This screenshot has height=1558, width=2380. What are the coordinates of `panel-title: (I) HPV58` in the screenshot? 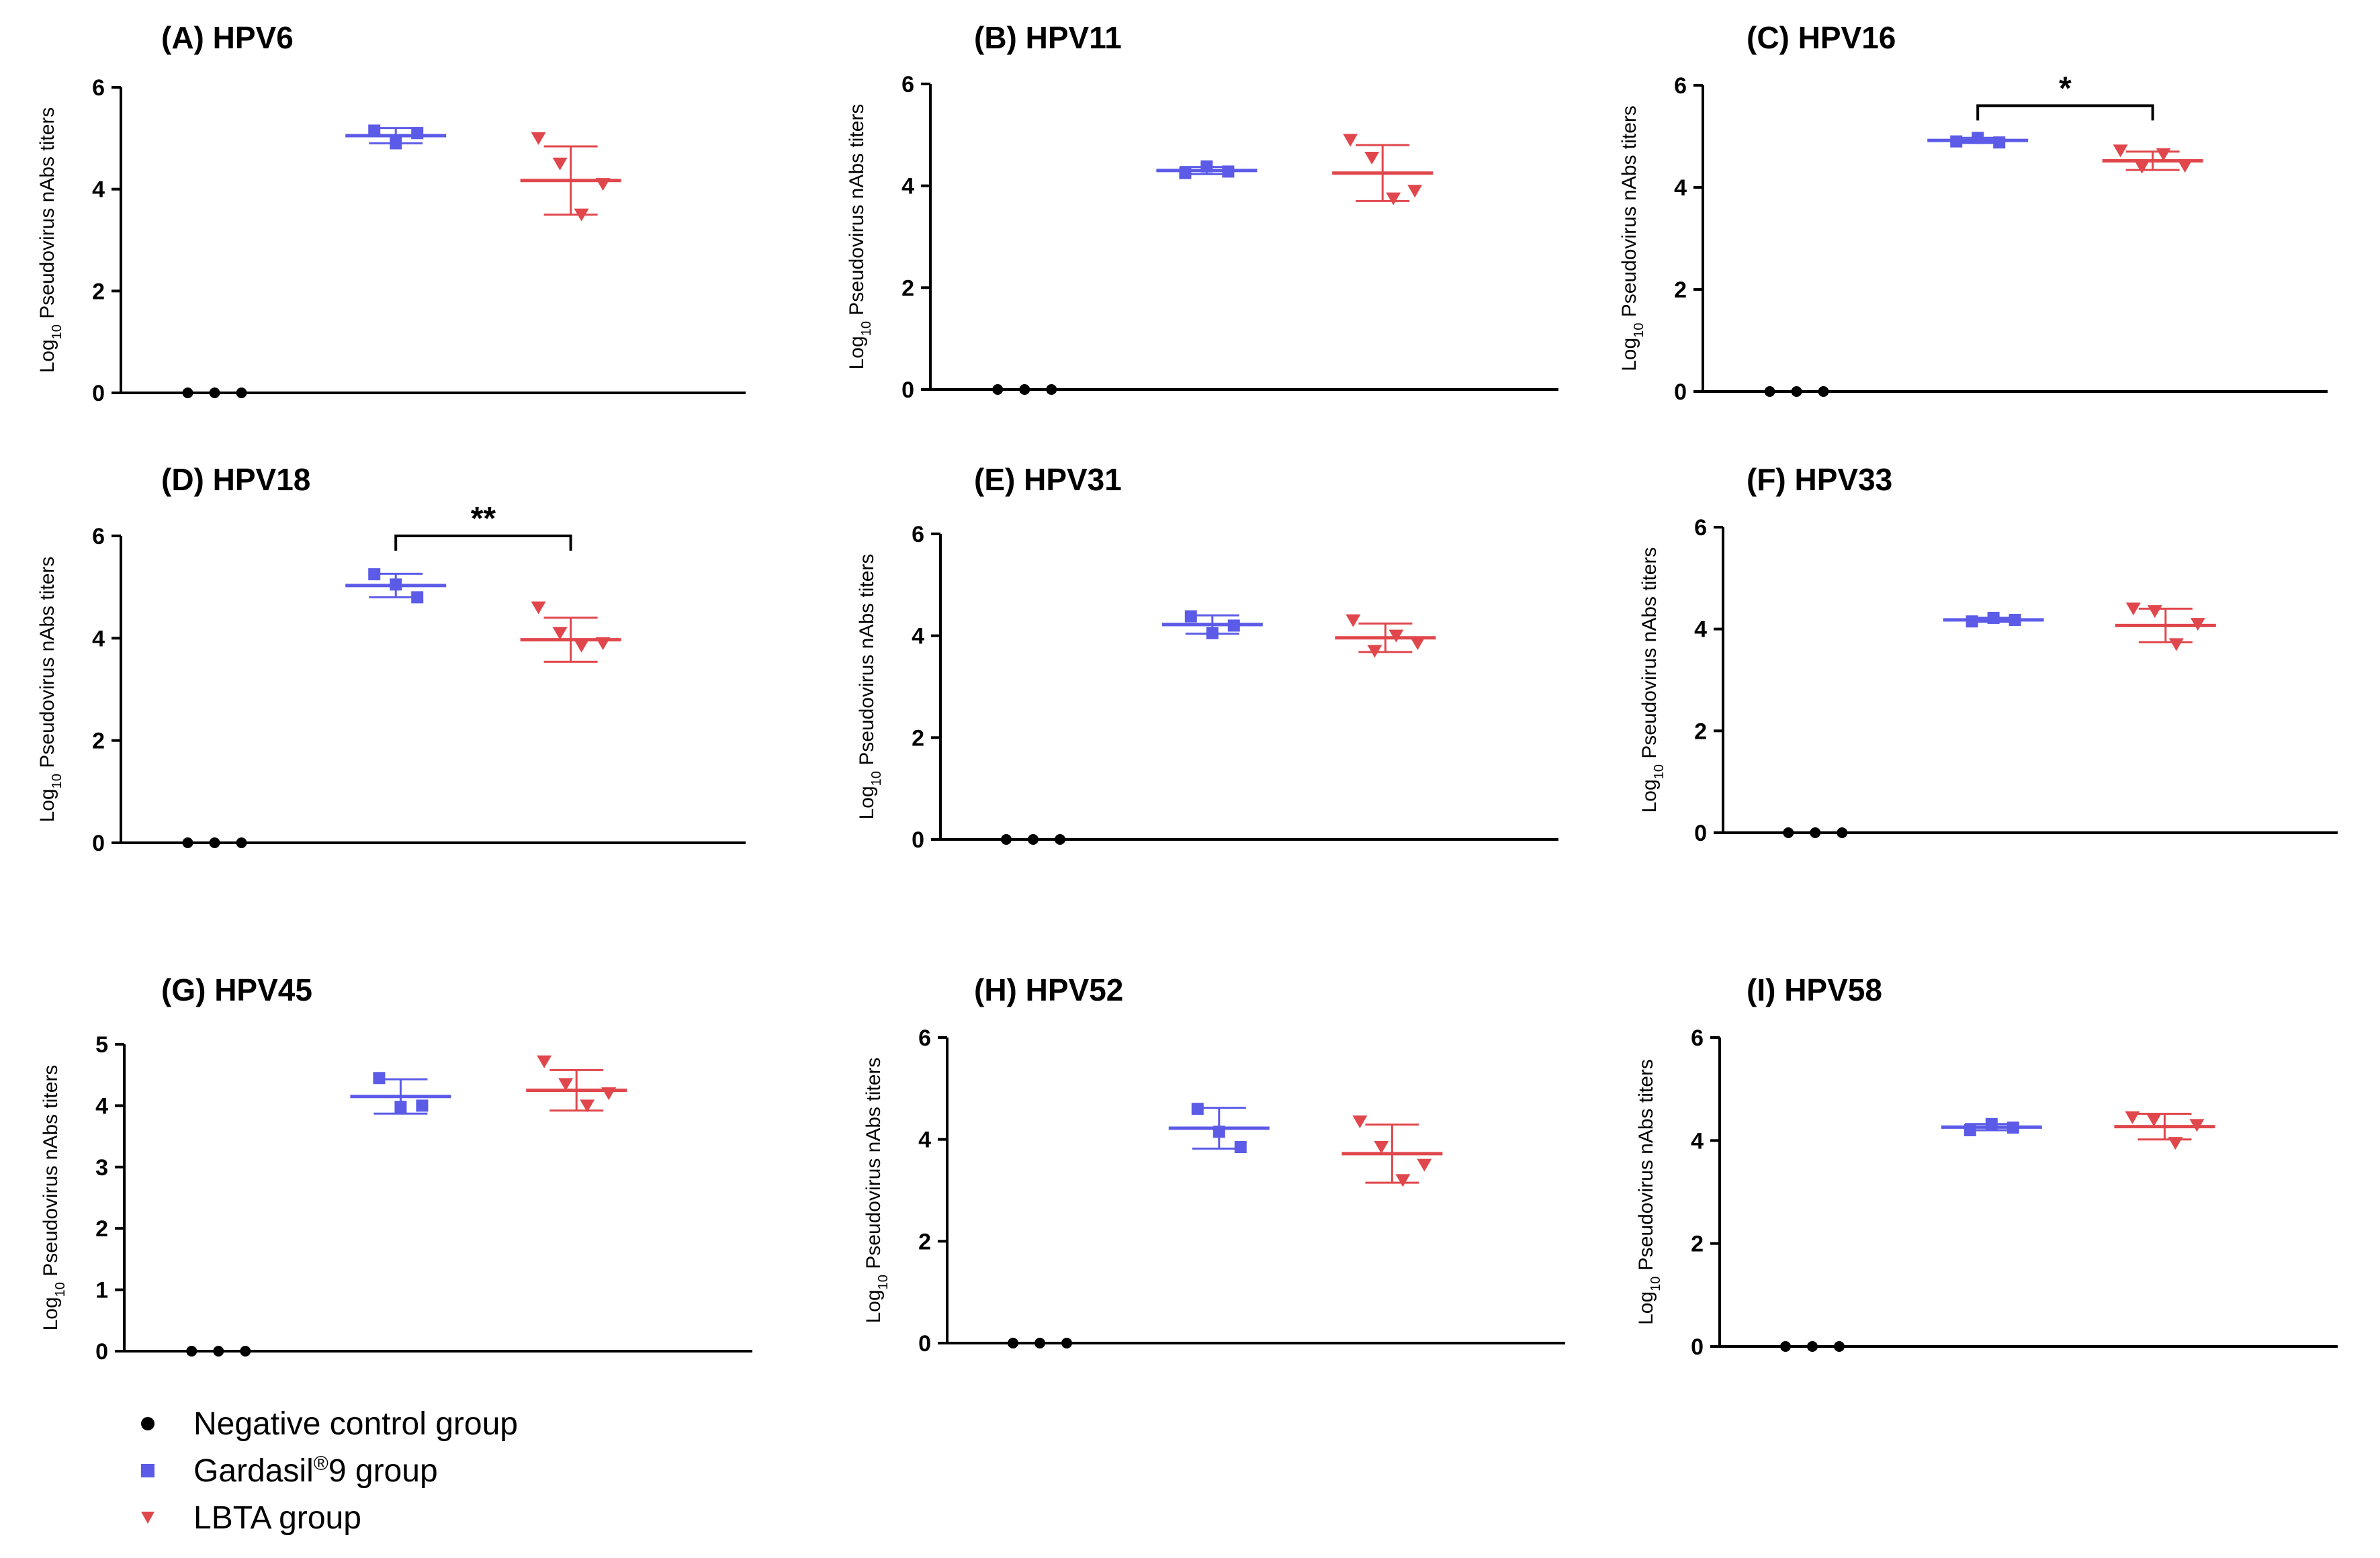 It's located at (1814, 989).